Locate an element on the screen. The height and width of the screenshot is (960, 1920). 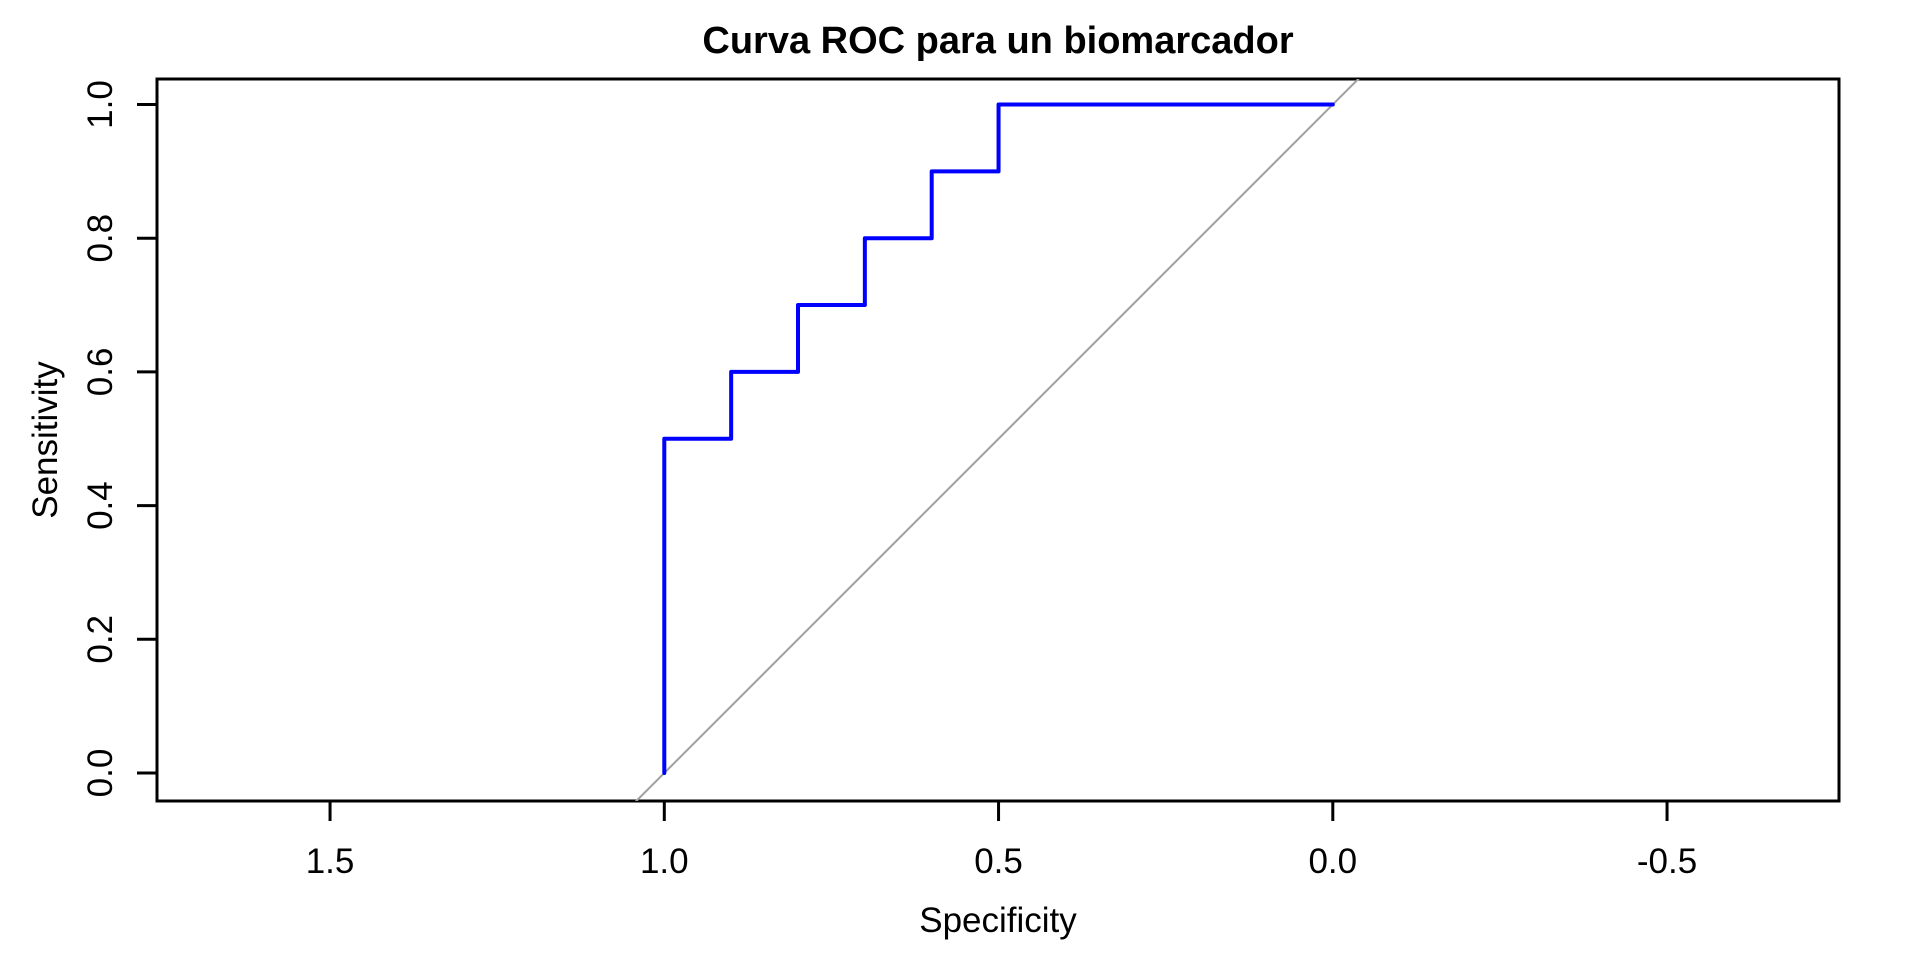
y-axis-title: Sensitivity is located at coordinates (45, 440).